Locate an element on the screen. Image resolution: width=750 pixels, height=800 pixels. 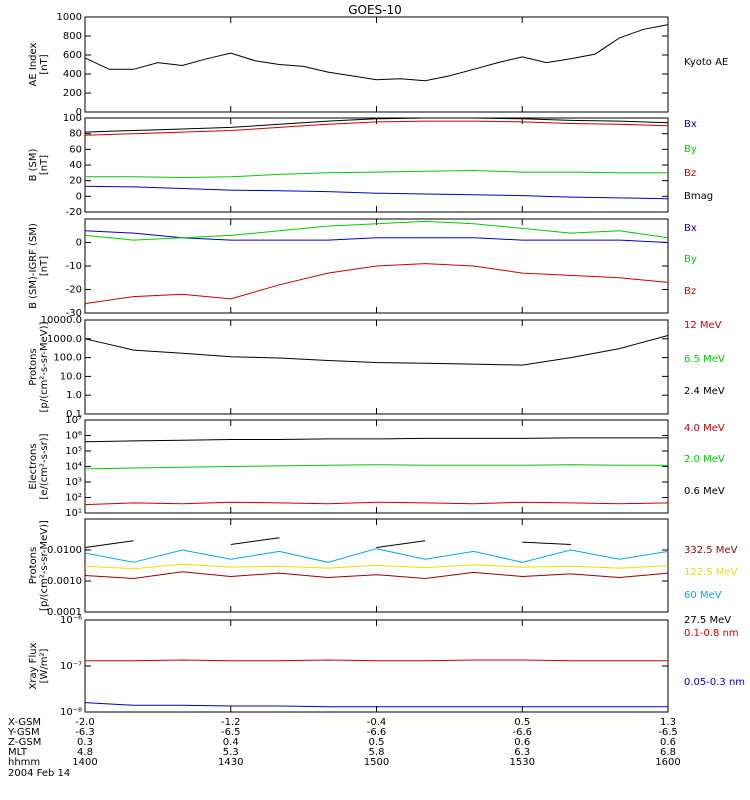
legend-entry: Kyoto AE is located at coordinates (706, 62).